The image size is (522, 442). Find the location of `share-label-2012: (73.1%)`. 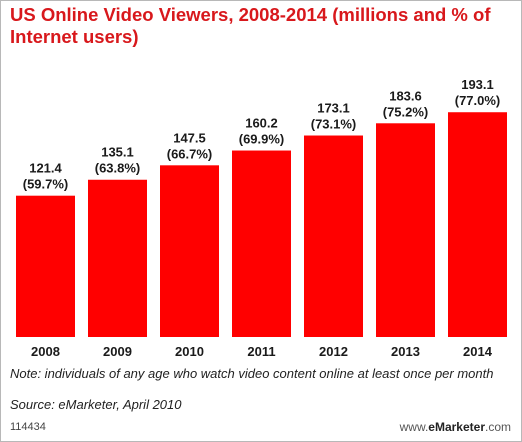

share-label-2012: (73.1%) is located at coordinates (334, 124).